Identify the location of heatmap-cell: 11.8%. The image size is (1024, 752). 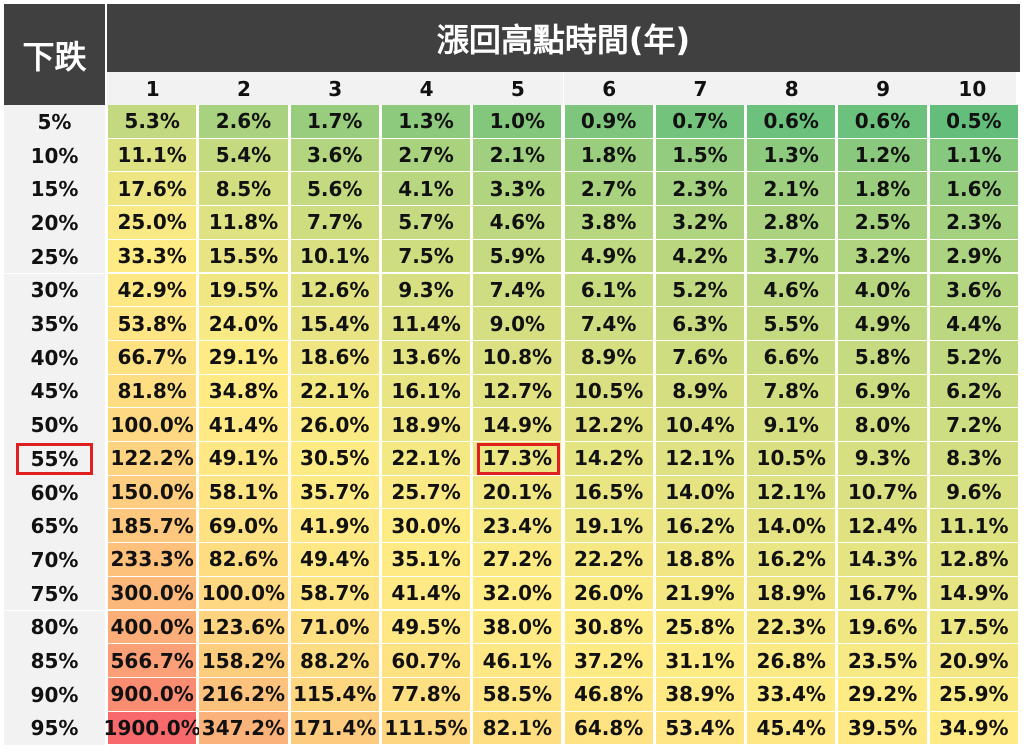
(243, 222).